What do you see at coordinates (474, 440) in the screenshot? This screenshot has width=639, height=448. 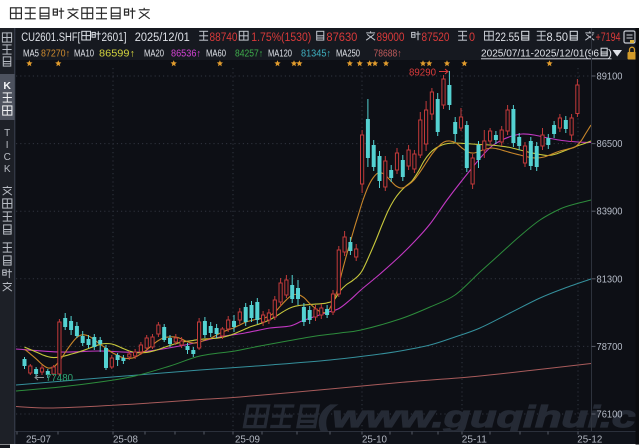 I see `svg-text: 25-11` at bounding box center [474, 440].